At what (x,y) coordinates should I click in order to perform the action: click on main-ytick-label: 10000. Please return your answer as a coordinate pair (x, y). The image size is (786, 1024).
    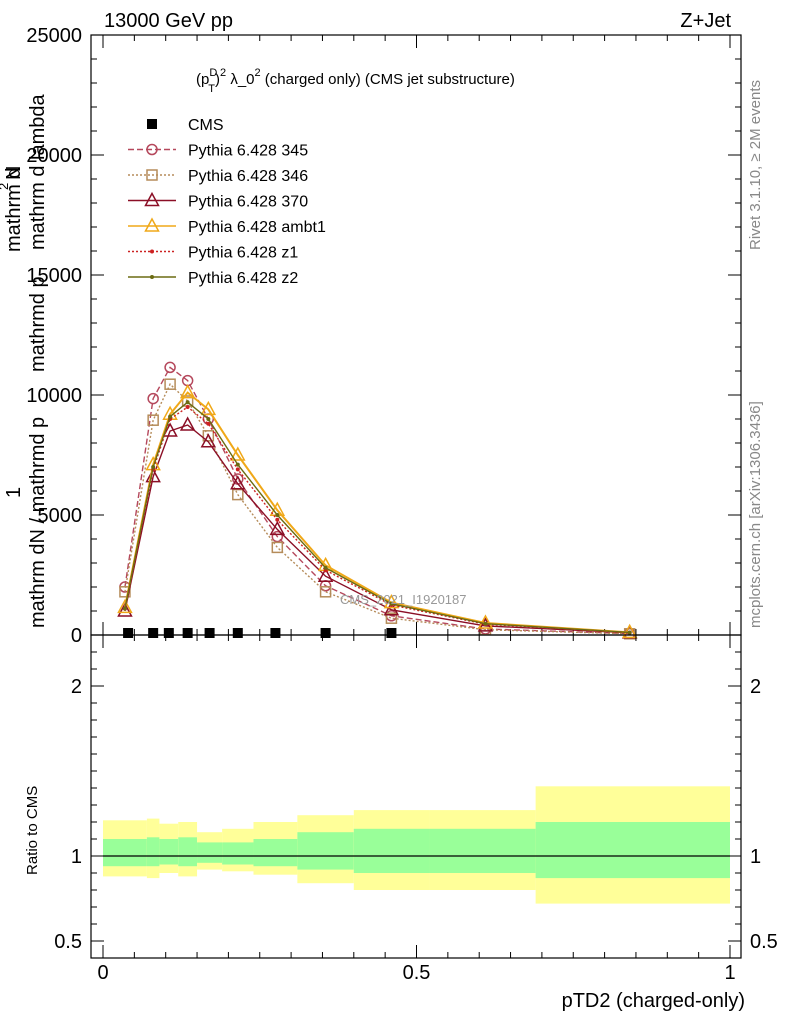
    Looking at the image, I should click on (54, 396).